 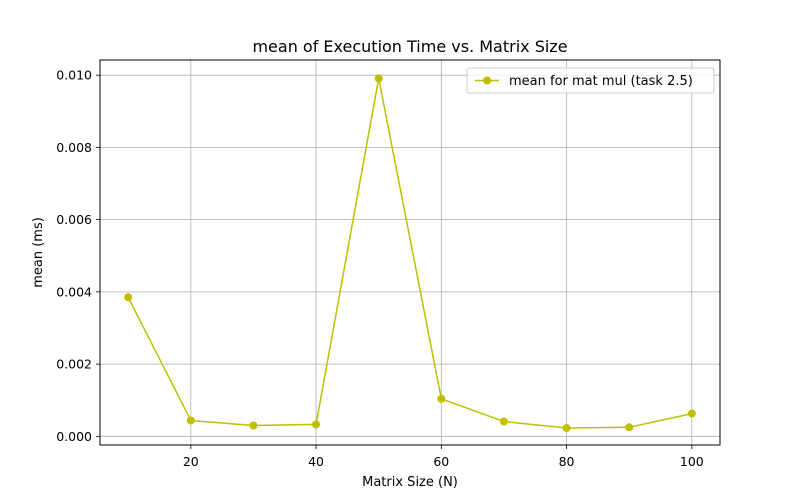 I want to click on x-tick-label: 40, so click(x=316, y=461).